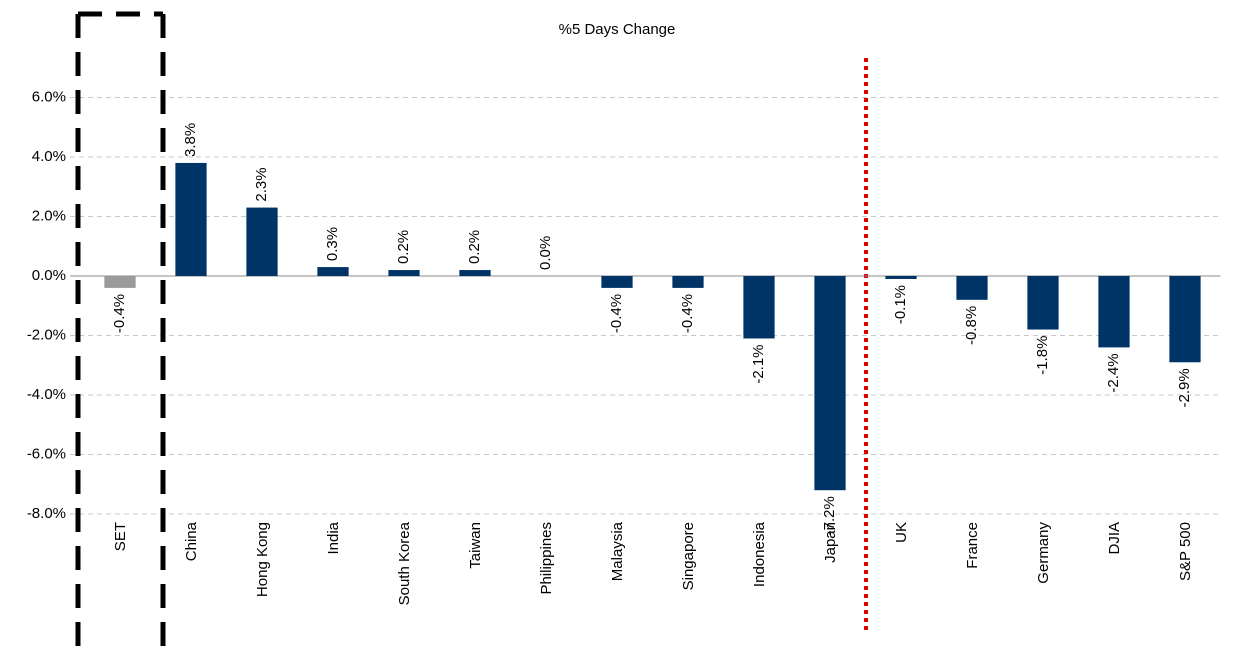  I want to click on x-tick-label: Malaysia, so click(617, 551).